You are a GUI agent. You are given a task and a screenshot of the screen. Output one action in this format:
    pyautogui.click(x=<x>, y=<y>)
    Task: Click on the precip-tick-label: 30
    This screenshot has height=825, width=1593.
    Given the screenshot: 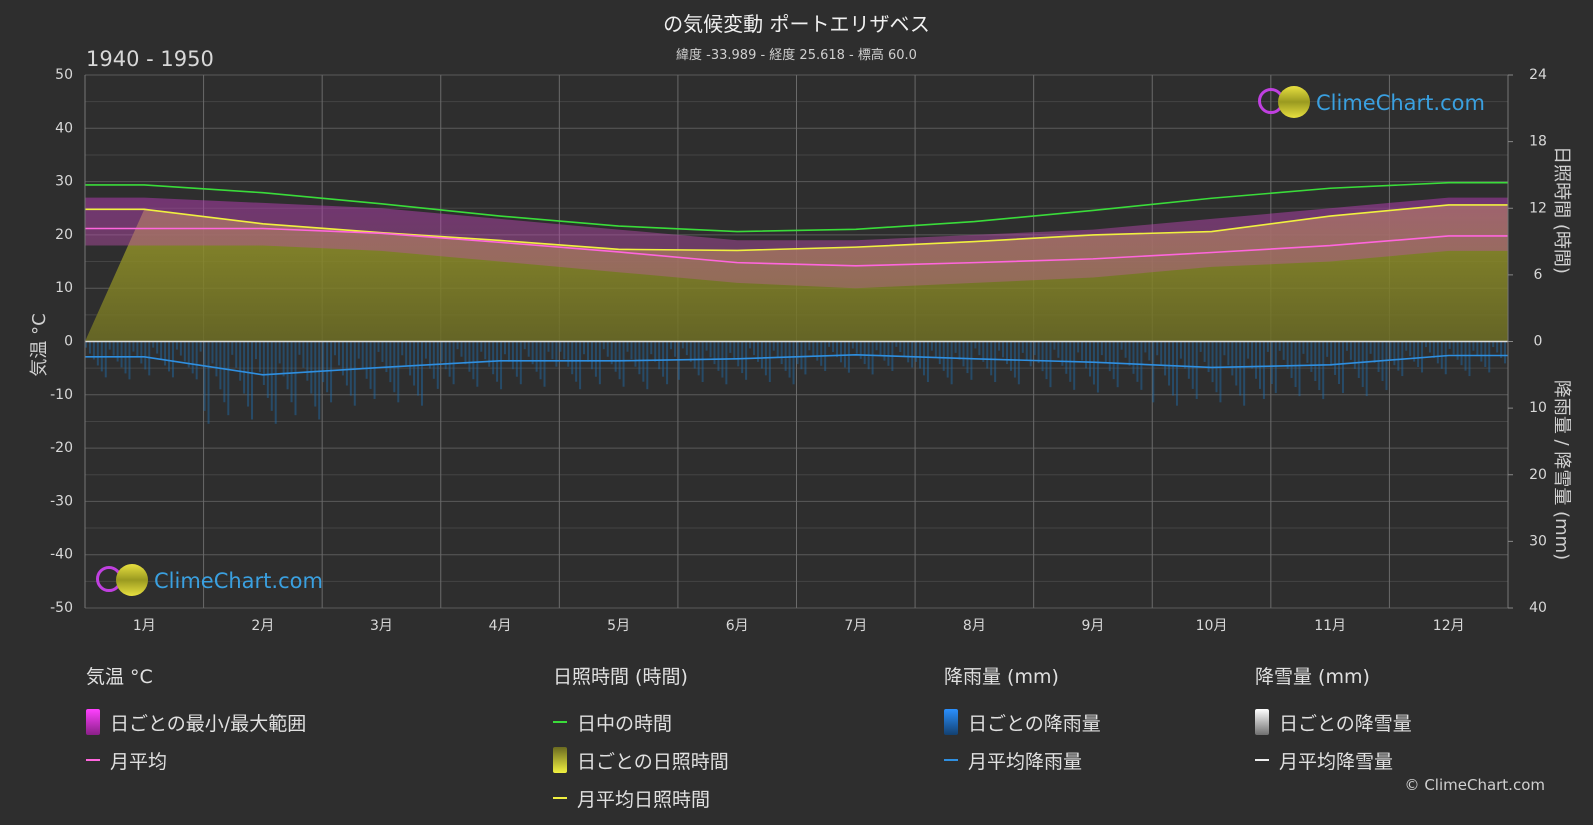 What is the action you would take?
    pyautogui.click(x=1538, y=541)
    